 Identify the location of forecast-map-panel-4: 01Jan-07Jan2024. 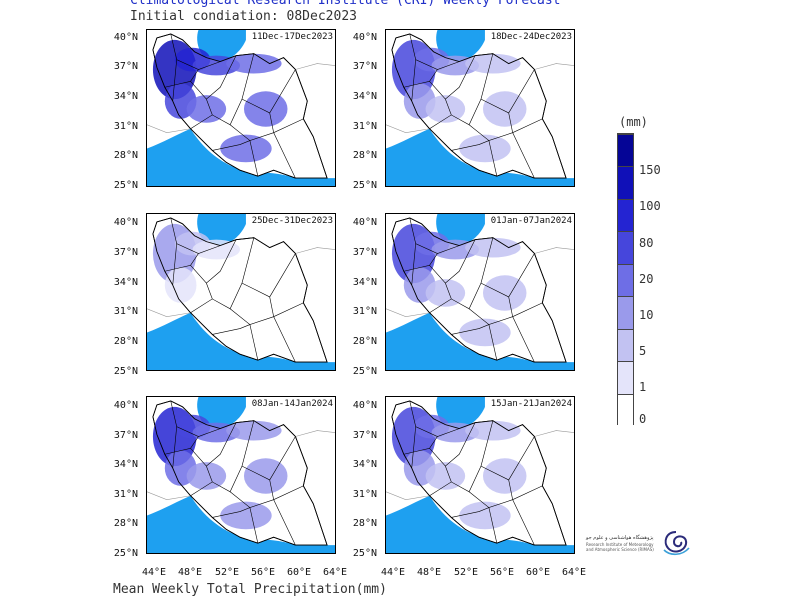
(480, 292).